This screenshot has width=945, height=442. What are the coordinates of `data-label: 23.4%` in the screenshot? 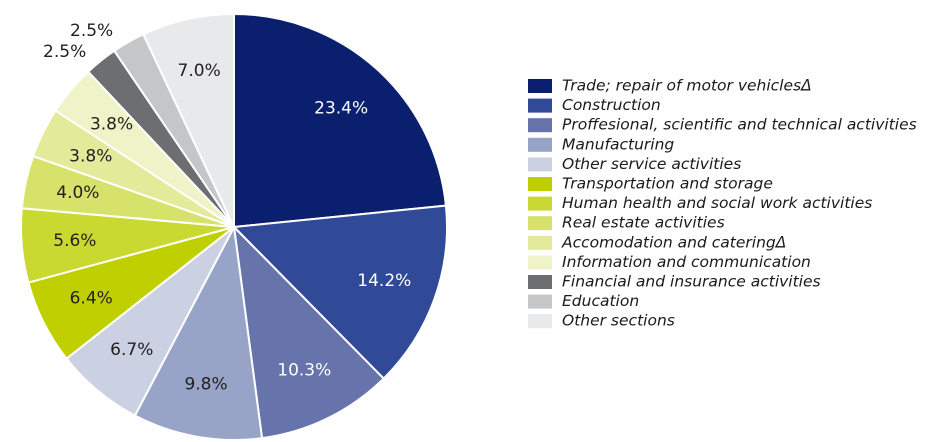 It's located at (341, 109).